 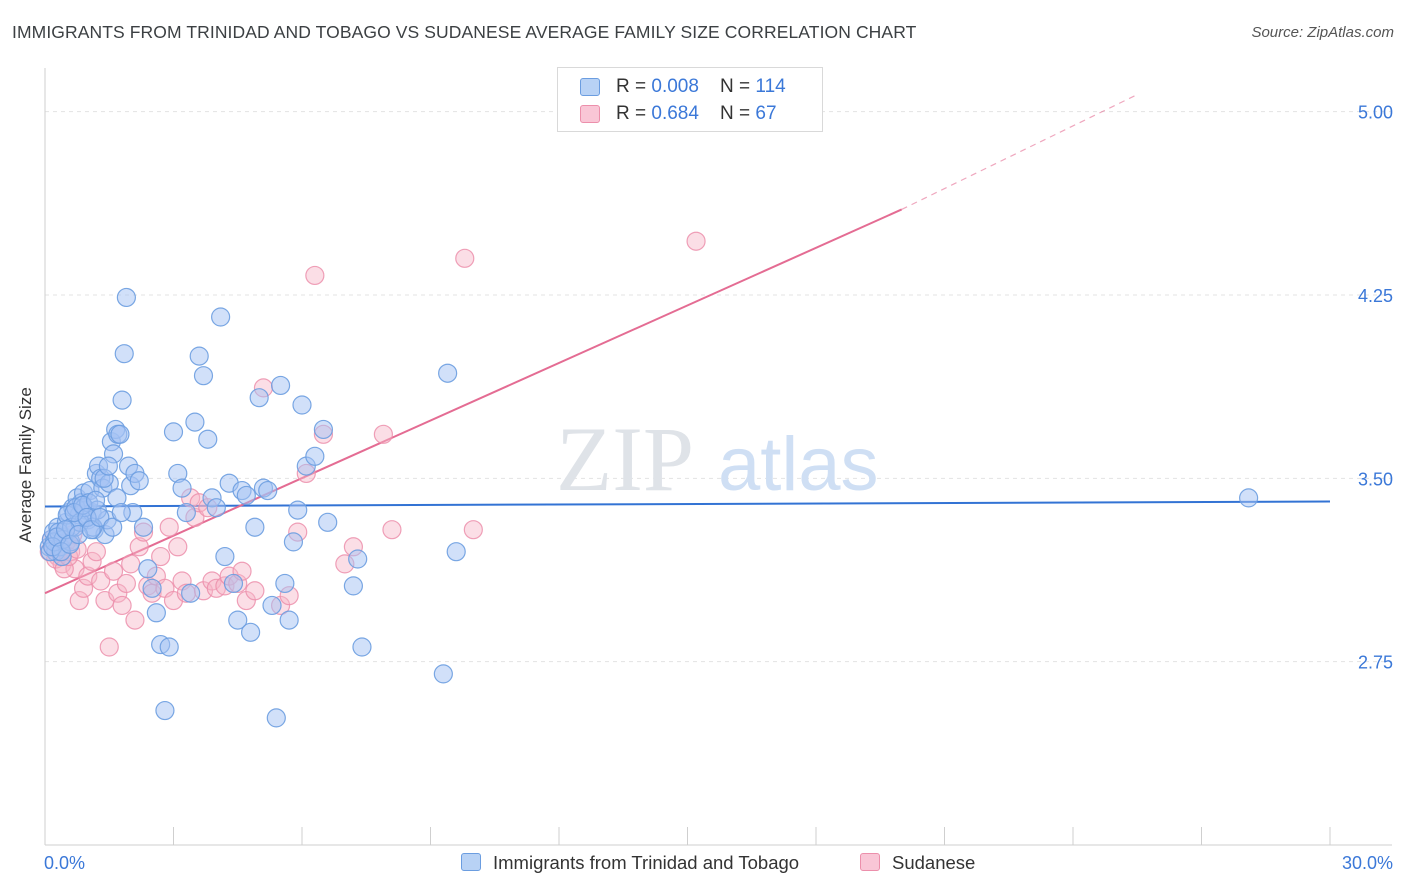 I want to click on series-swatch-pink, so click(x=870, y=862).